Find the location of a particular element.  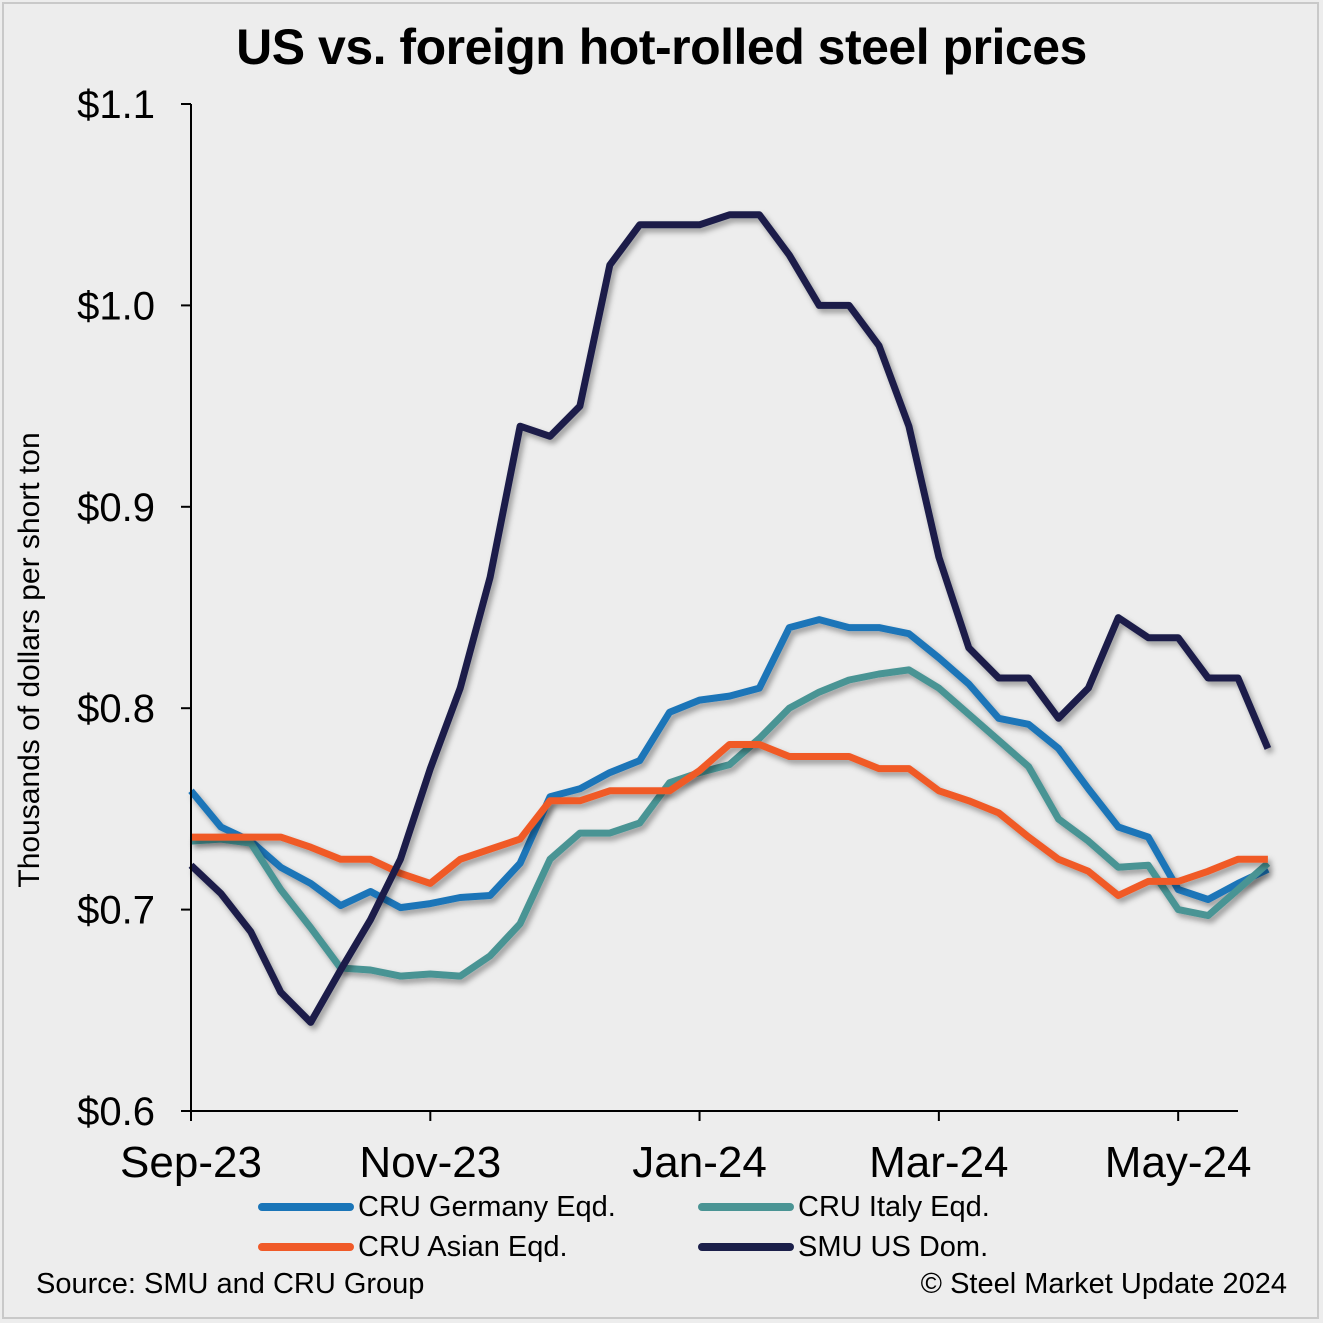

source-note: Source: SMU and CRU Group is located at coordinates (230, 1284).